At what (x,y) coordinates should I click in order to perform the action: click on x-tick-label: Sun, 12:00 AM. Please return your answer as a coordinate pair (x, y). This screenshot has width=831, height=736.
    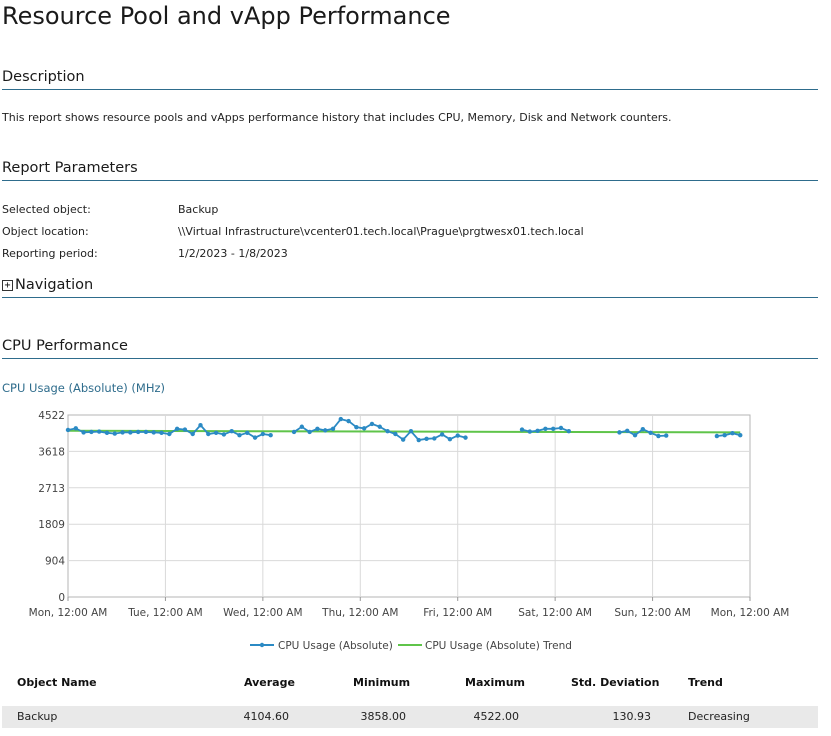
    Looking at the image, I should click on (652, 613).